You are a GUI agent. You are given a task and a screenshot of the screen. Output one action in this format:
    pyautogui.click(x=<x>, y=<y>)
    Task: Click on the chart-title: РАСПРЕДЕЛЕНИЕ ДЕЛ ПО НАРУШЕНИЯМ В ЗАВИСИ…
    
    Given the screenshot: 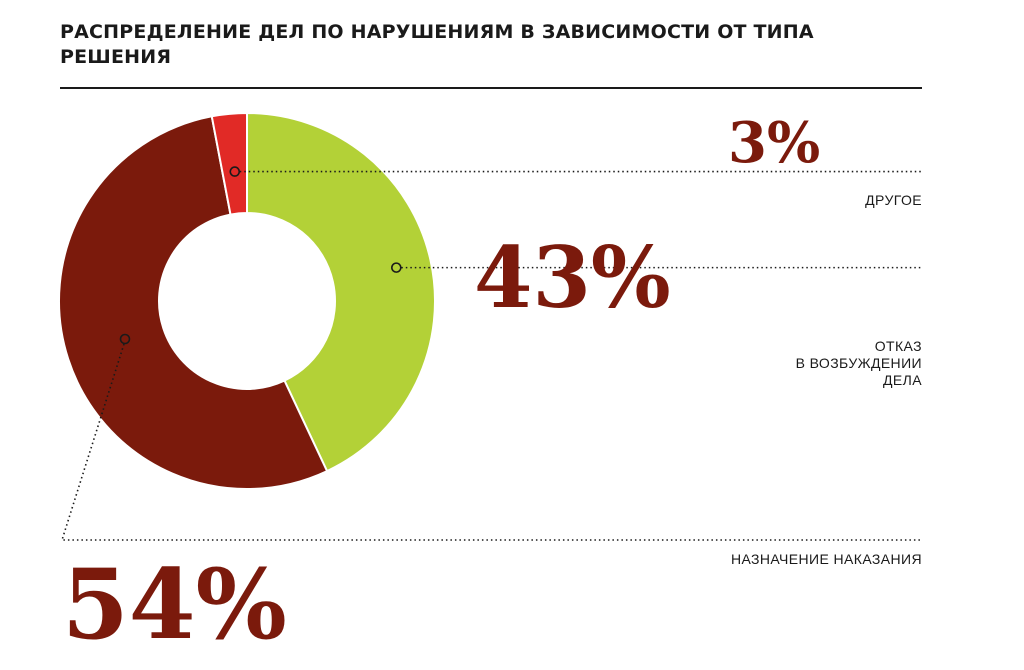 What is the action you would take?
    pyautogui.click(x=437, y=44)
    